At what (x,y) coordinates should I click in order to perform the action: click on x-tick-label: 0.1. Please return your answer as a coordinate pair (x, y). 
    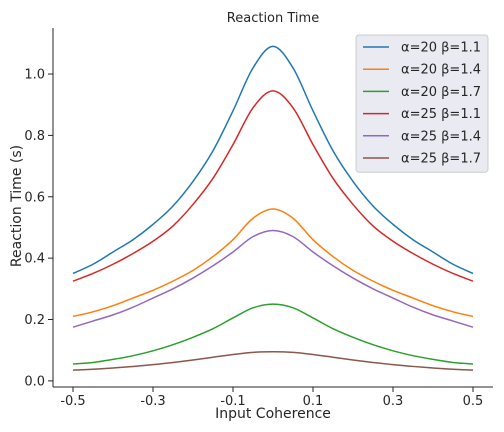
    Looking at the image, I should click on (313, 401).